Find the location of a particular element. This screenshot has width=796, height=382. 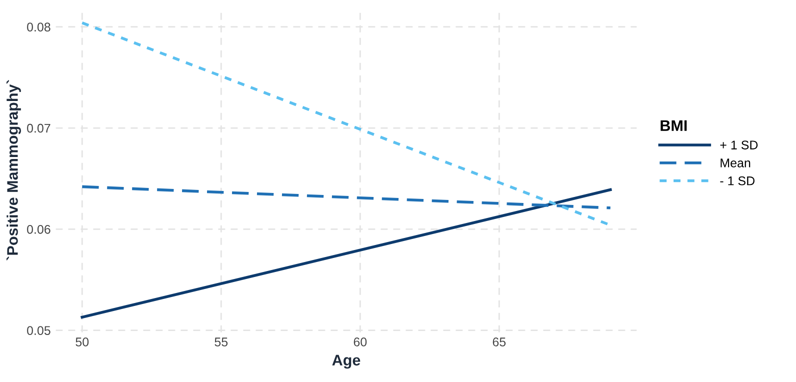

x-tick-label: 65 is located at coordinates (499, 342).